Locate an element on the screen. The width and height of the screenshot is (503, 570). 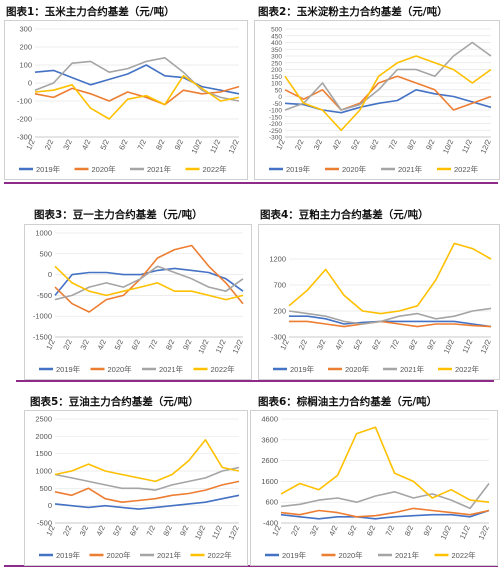
chart-title-4: 图表4：豆粕主力合约基差（元/吨） is located at coordinates (344, 215).